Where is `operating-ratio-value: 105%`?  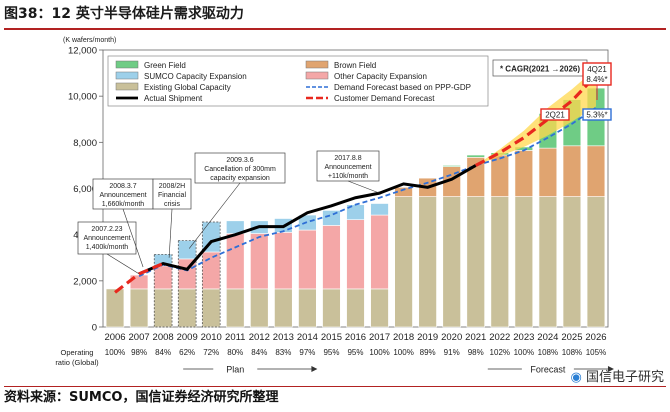 operating-ratio-value: 105% is located at coordinates (596, 352).